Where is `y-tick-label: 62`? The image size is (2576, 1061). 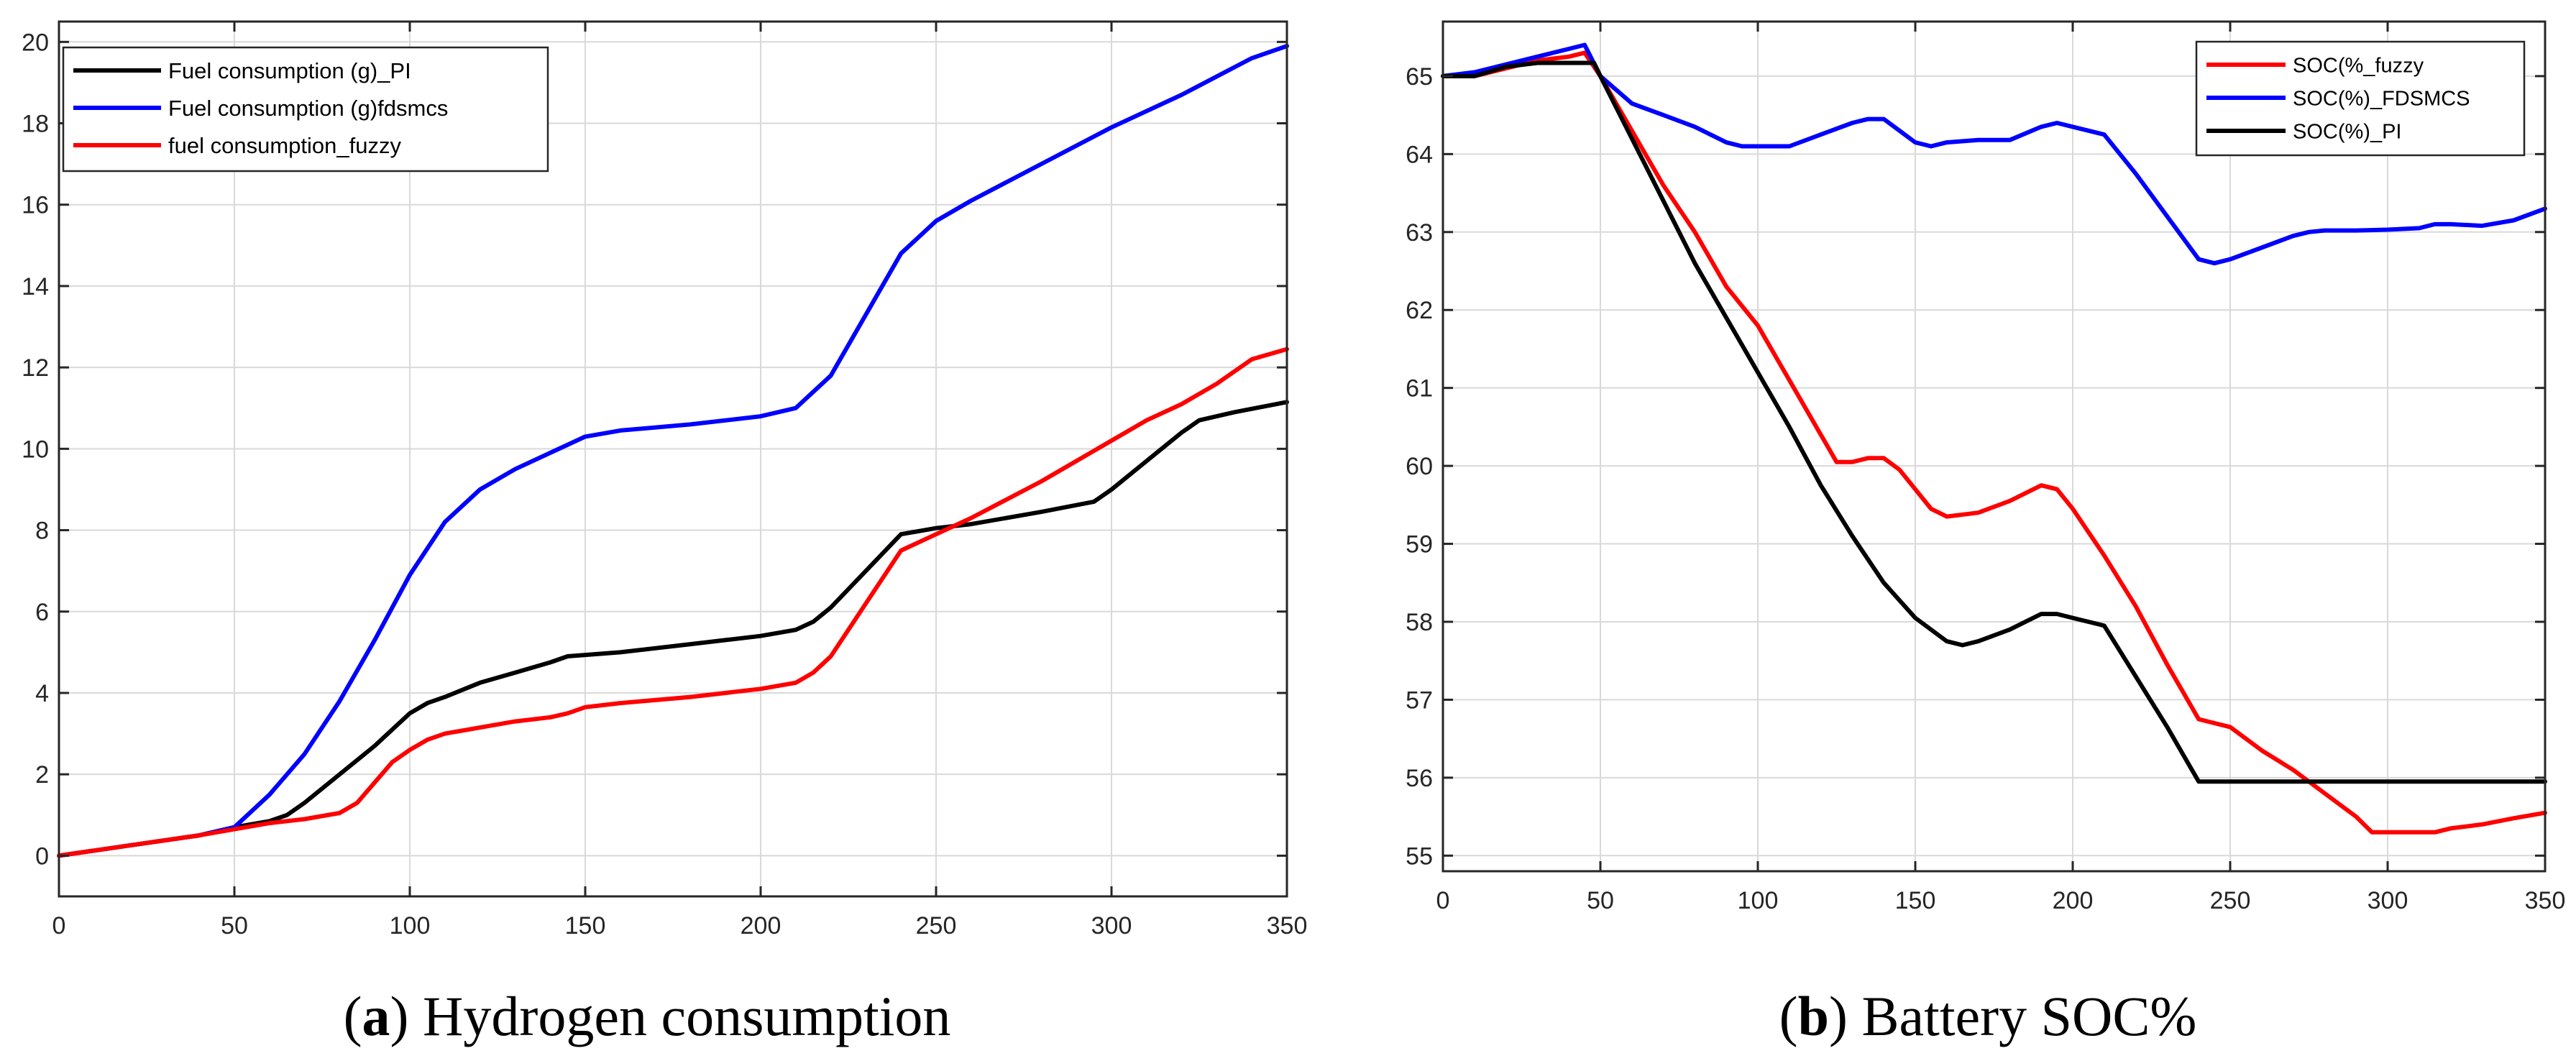 y-tick-label: 62 is located at coordinates (1419, 310).